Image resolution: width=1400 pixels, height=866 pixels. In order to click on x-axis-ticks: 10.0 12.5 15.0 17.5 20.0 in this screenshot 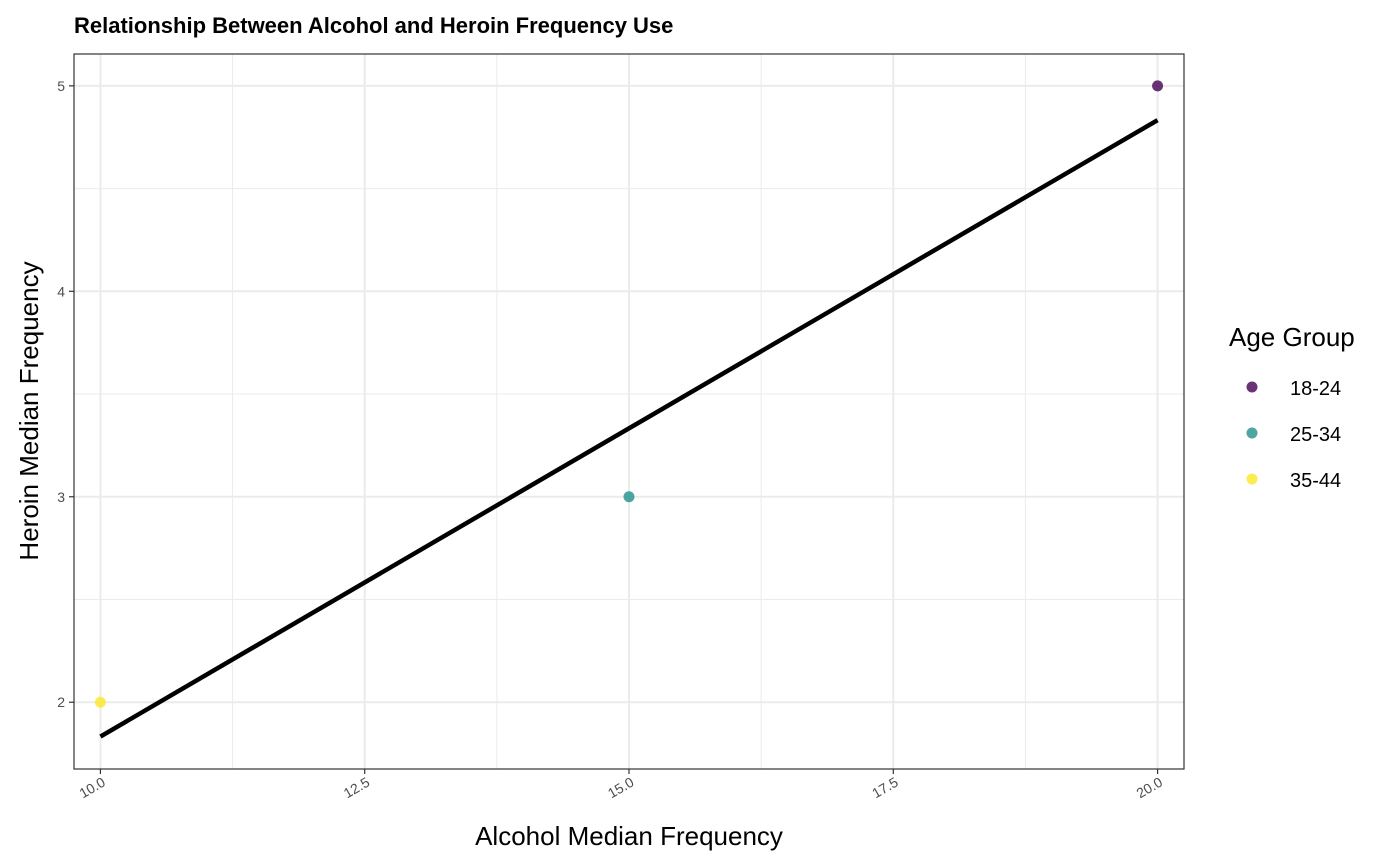, I will do `click(620, 785)`.